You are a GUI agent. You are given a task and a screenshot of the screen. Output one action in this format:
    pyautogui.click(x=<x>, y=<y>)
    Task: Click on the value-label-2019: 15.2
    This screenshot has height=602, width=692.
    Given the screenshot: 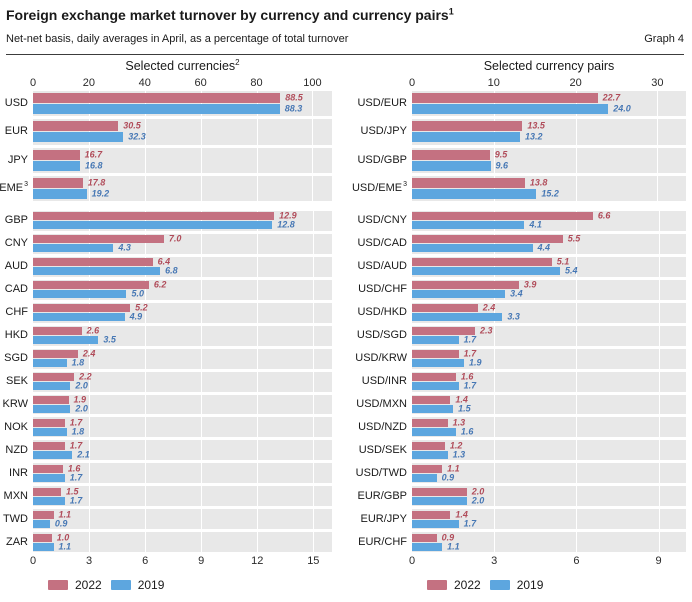 What is the action you would take?
    pyautogui.click(x=550, y=193)
    